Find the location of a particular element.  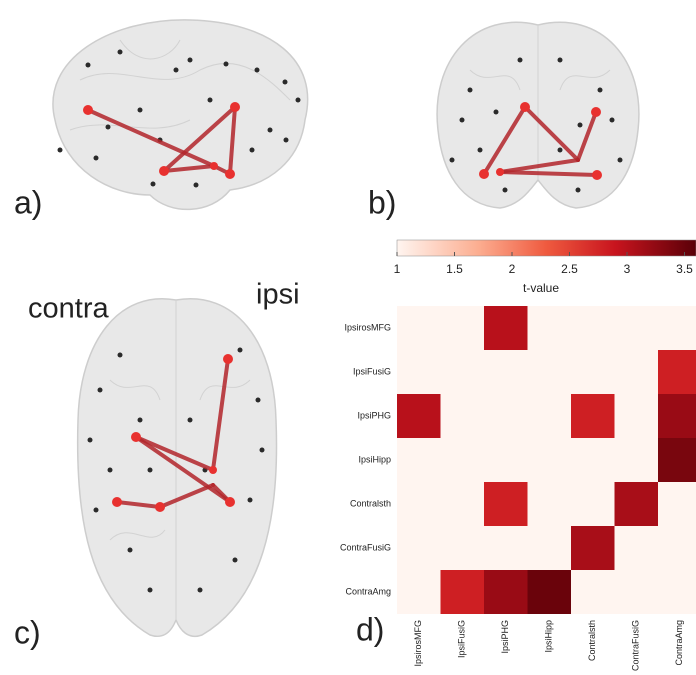

row-label: IpsiHipp is located at coordinates (374, 459).